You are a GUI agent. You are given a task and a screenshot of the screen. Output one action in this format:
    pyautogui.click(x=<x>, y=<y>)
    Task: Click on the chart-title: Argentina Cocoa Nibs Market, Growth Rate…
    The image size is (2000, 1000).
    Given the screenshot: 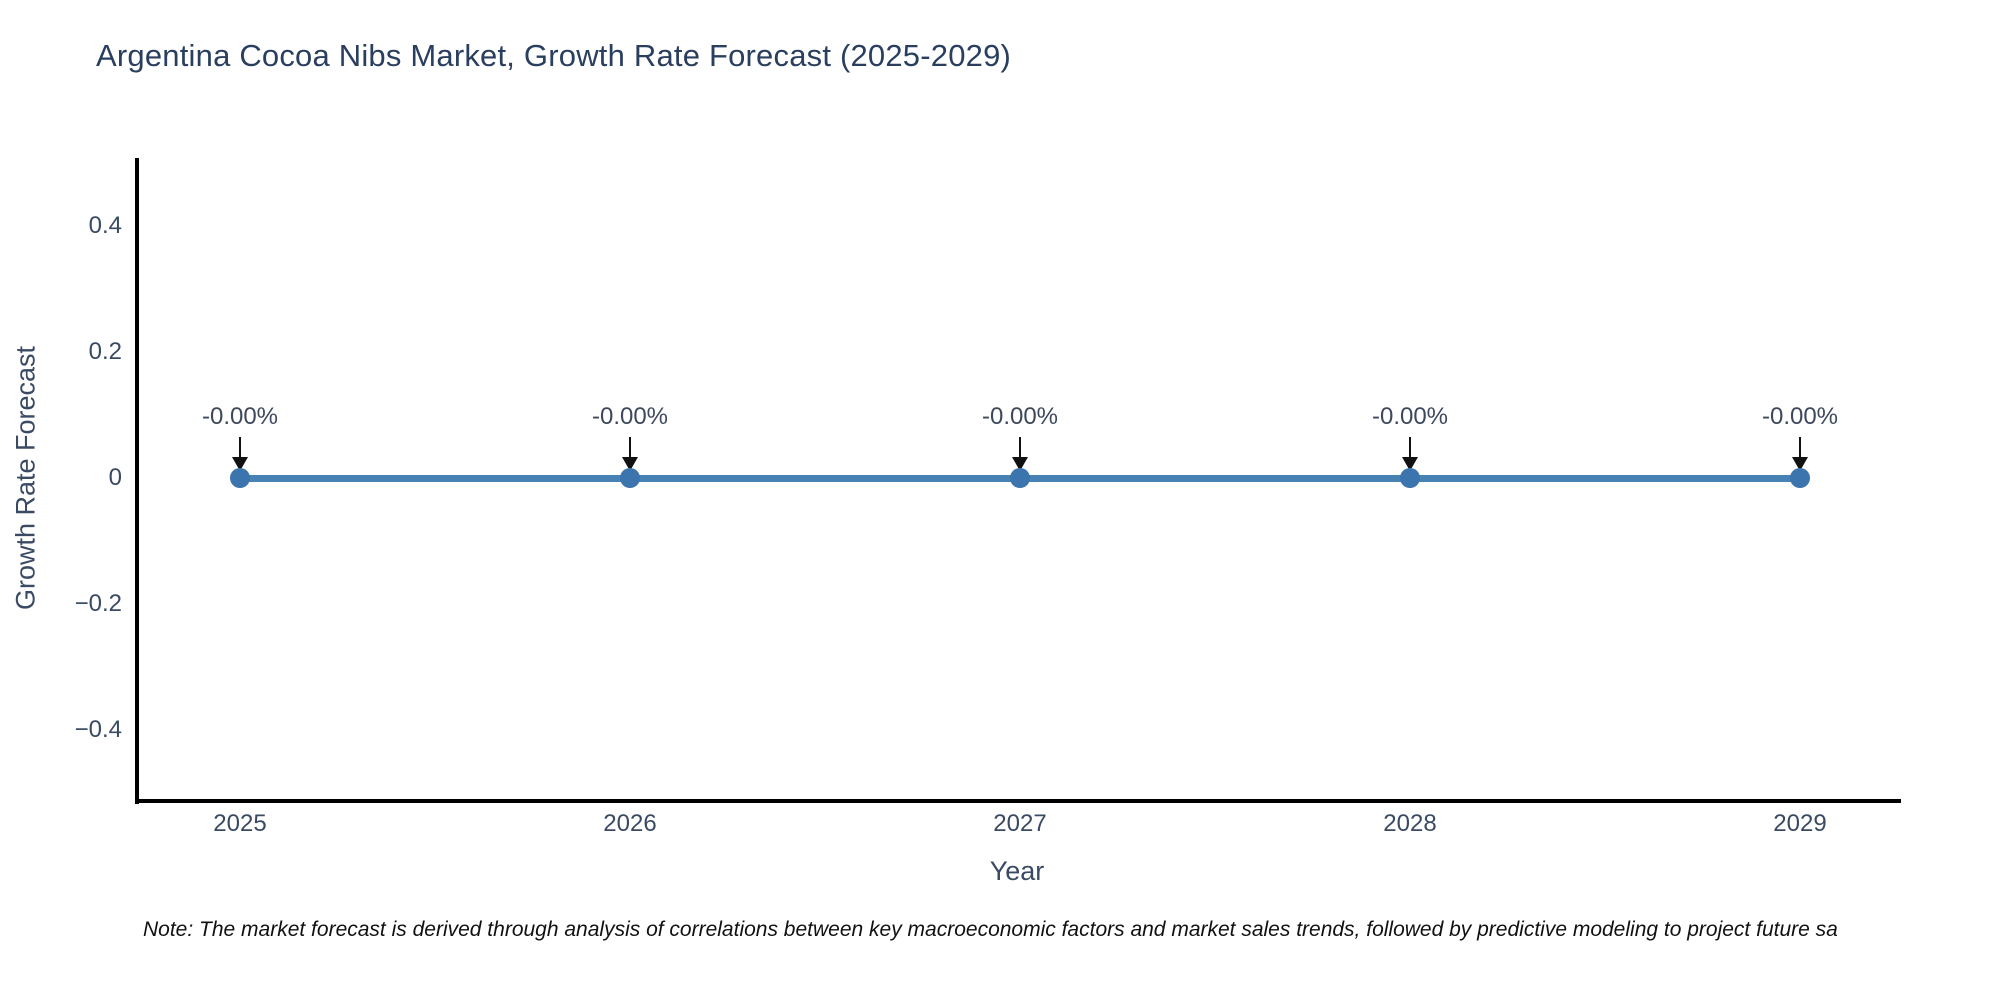 What is the action you would take?
    pyautogui.click(x=554, y=55)
    